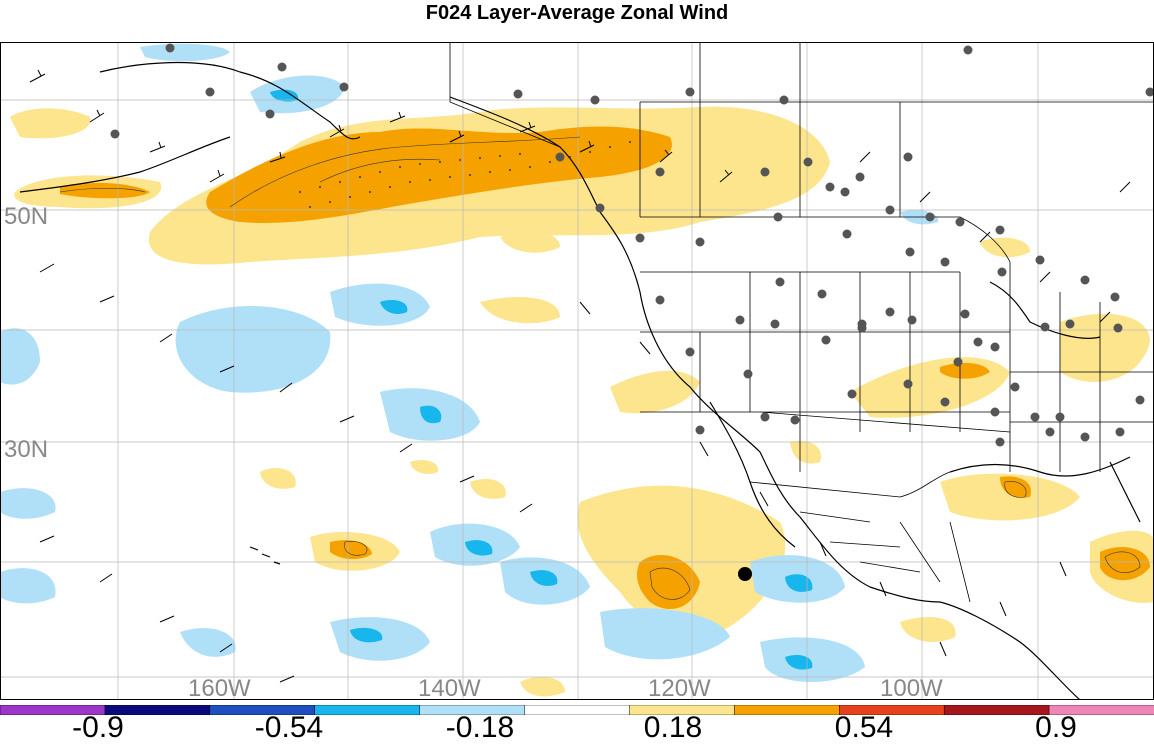 Image resolution: width=1154 pixels, height=744 pixels. I want to click on colorbar-tick-label: 0.18, so click(673, 727).